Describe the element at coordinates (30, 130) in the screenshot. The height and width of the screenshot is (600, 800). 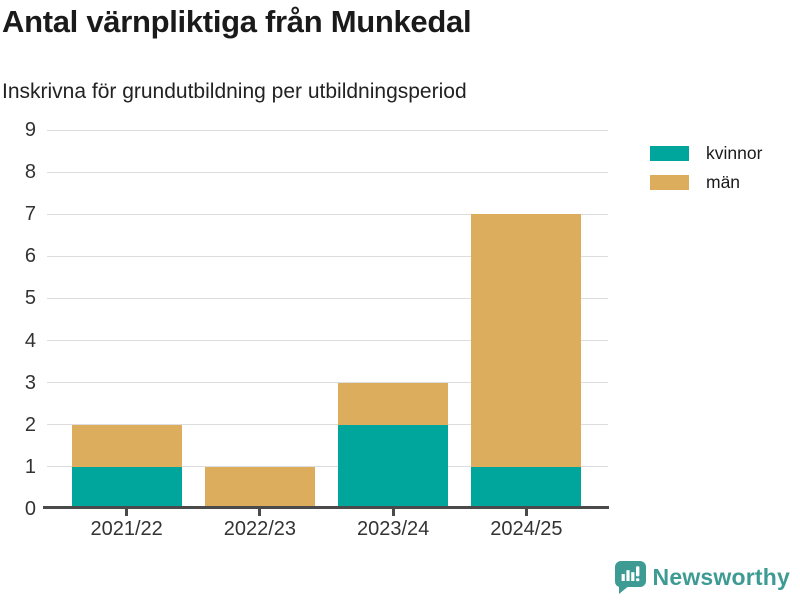
I see `y-tick-label: 9` at that location.